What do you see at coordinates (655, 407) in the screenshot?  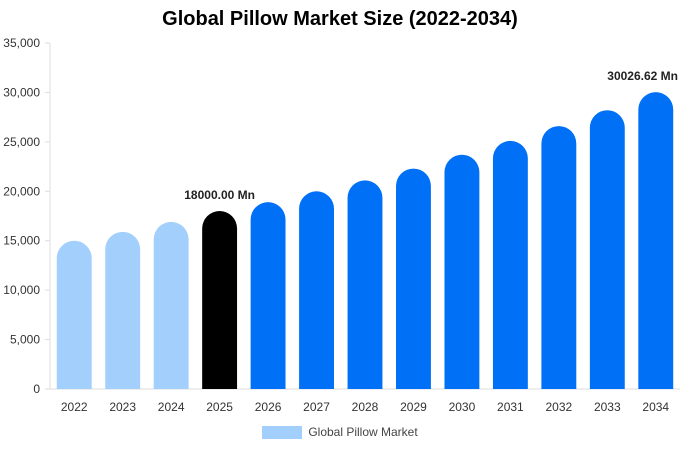 I see `x-tick-label: 2034` at bounding box center [655, 407].